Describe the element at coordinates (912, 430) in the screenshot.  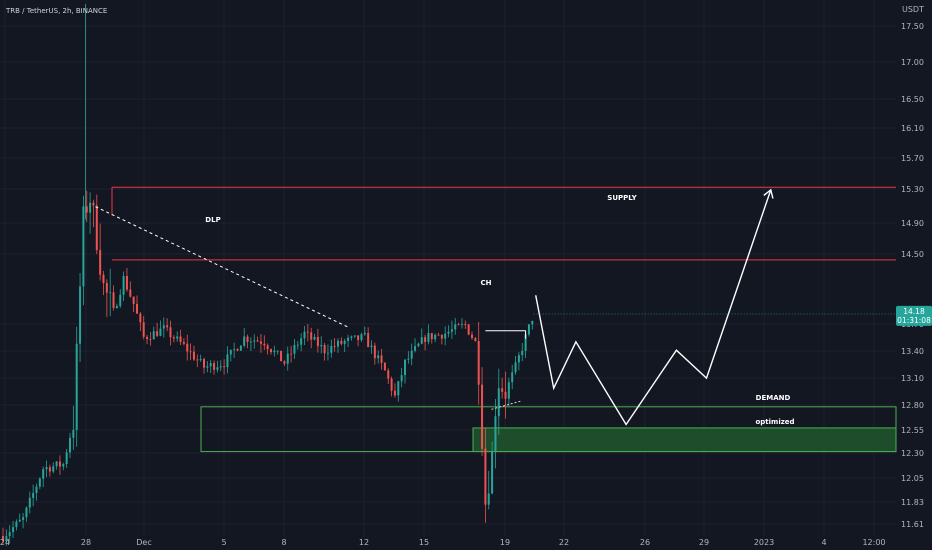
I see `y-tick-label: 12.55` at that location.